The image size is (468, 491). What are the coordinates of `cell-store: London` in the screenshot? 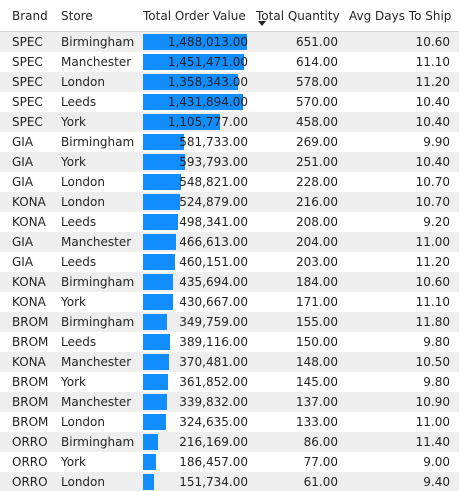 It's located at (83, 422).